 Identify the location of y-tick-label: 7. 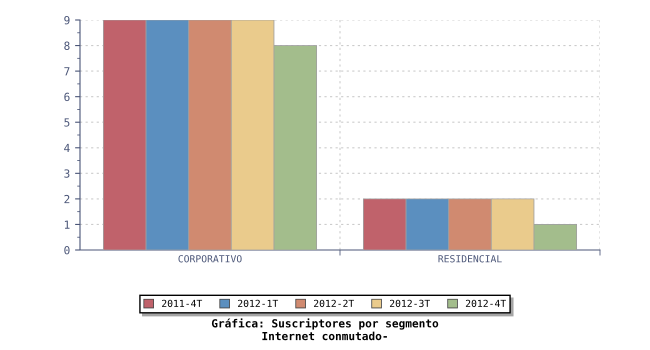
(67, 71).